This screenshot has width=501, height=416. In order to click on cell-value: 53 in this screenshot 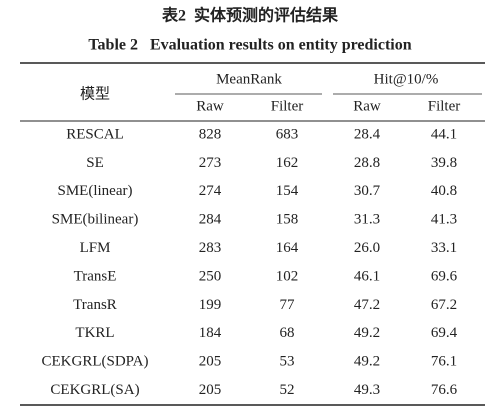, I will do `click(287, 362)`.